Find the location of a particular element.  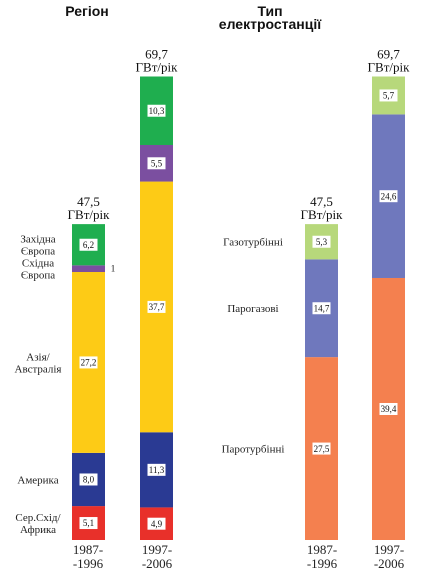

bar-value-label-region-0-3: 1 is located at coordinates (113, 269).